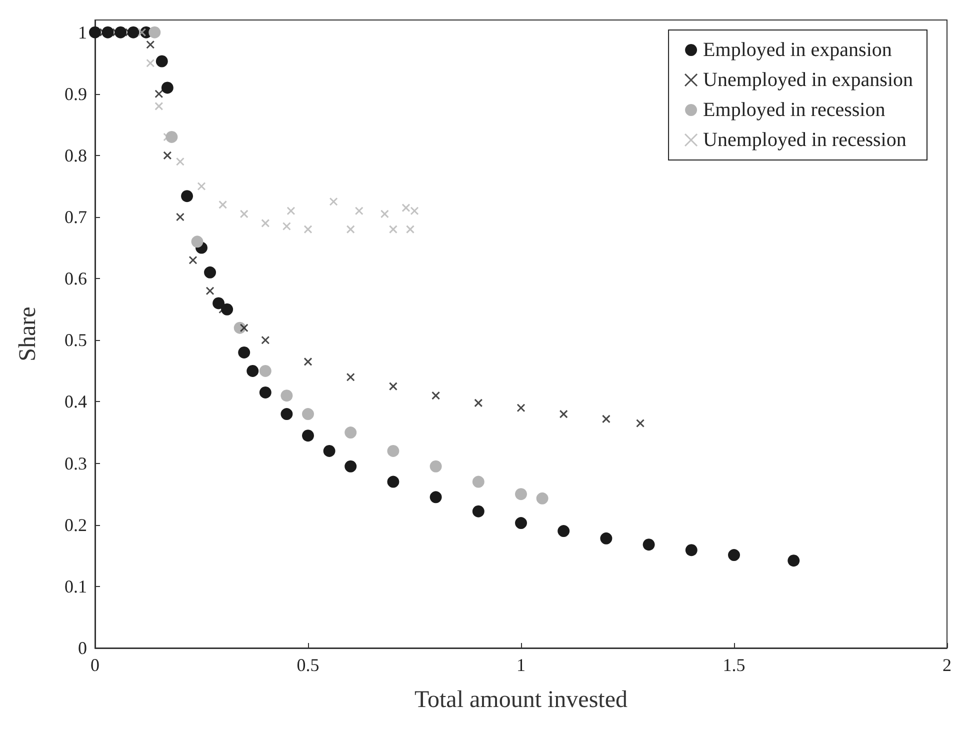  What do you see at coordinates (75, 94) in the screenshot?
I see `y-tick-label: 0.9` at bounding box center [75, 94].